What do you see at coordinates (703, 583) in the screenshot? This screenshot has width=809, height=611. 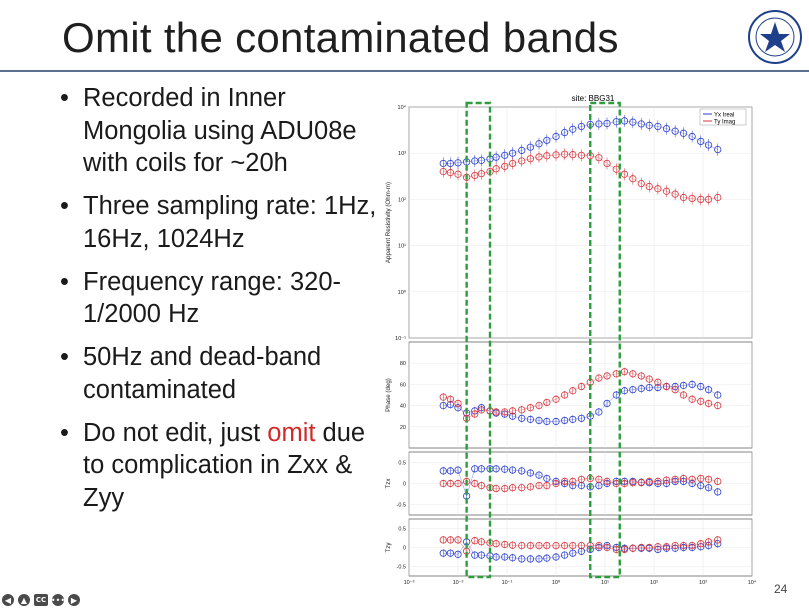 I see `x-tick-label: 10³` at bounding box center [703, 583].